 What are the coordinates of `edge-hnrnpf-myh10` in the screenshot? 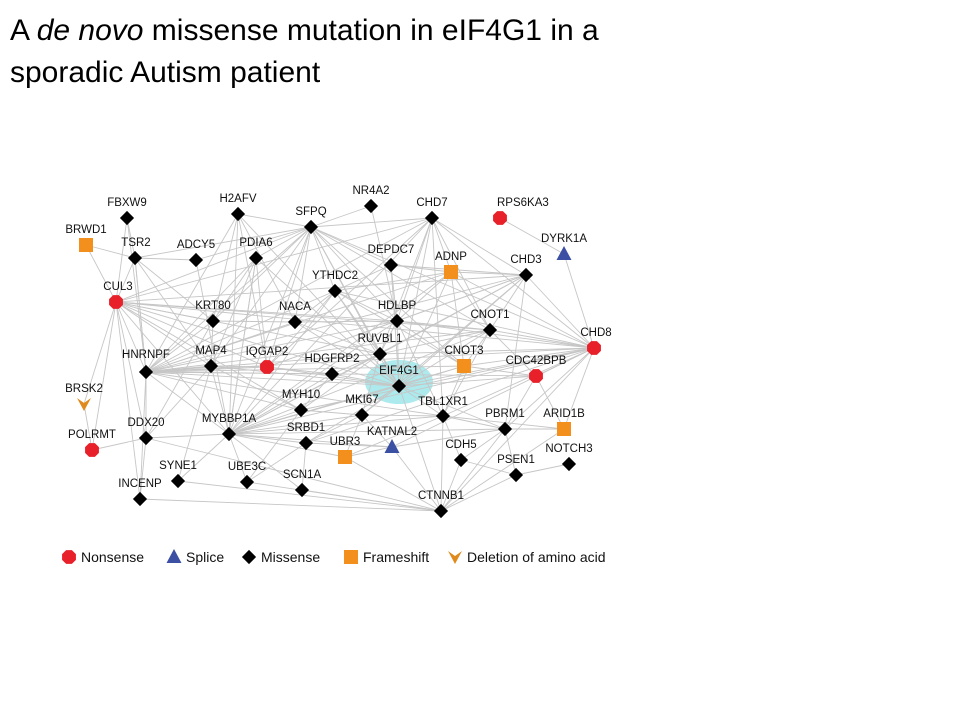 It's located at (223, 391).